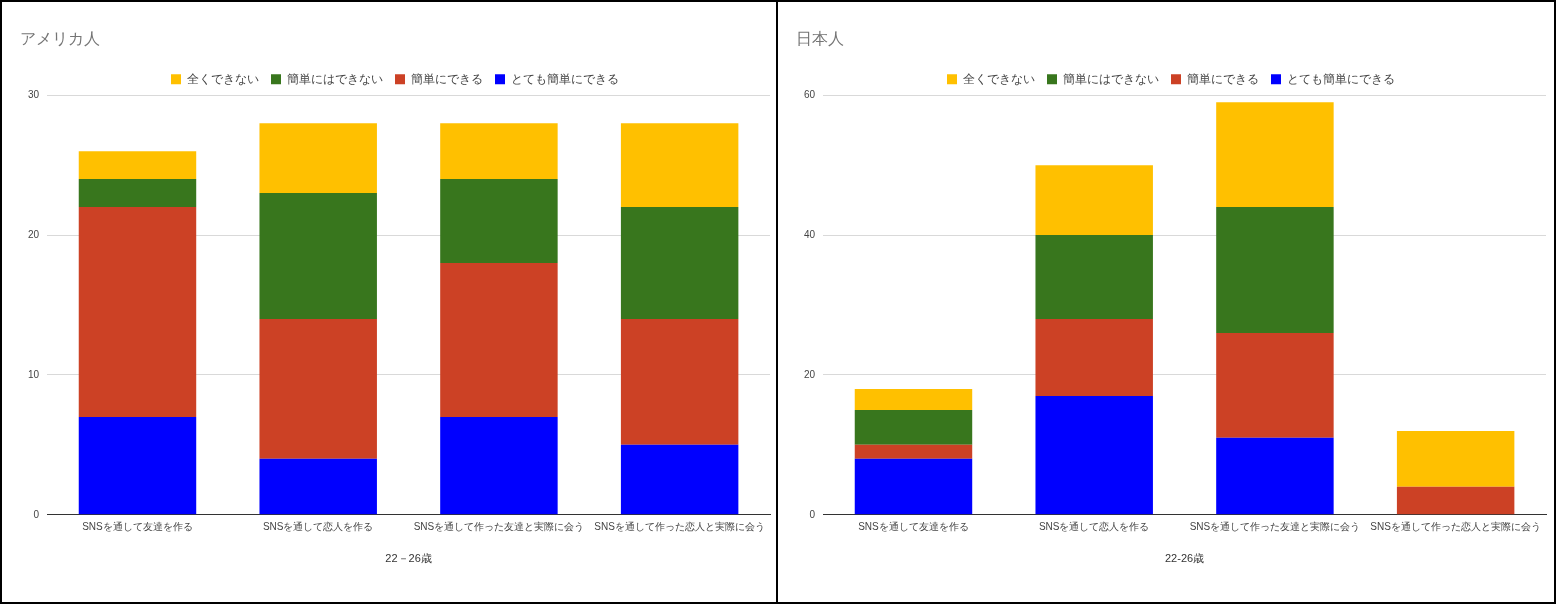 This screenshot has height=604, width=1556. What do you see at coordinates (1184, 558) in the screenshot?
I see `x-axis-title: 22-26歳` at bounding box center [1184, 558].